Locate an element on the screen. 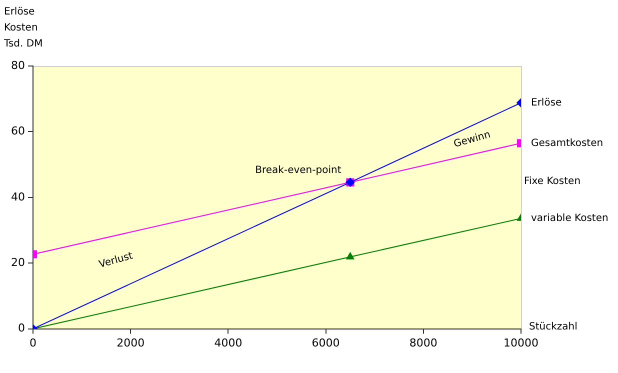 The height and width of the screenshot is (373, 618). x-axis-title: Stückzahl is located at coordinates (553, 326).